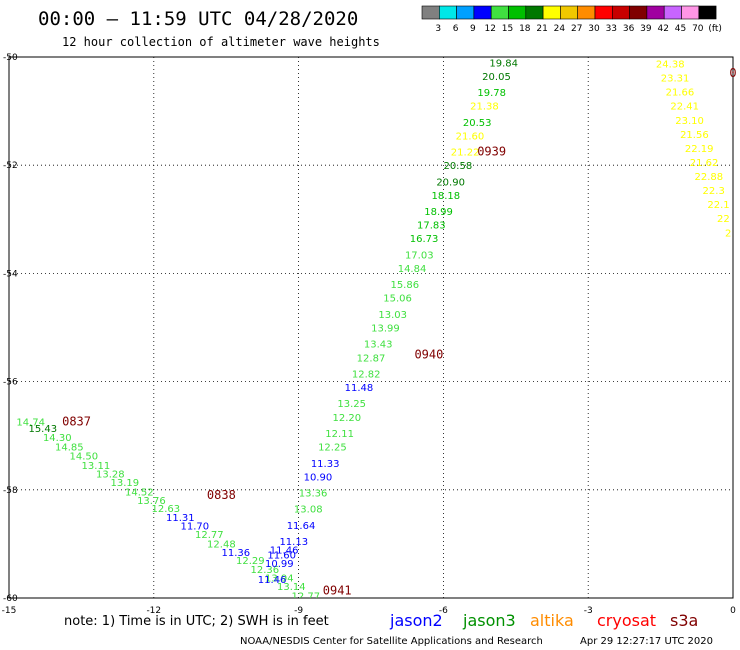 This screenshot has width=740, height=650. What do you see at coordinates (308, 510) in the screenshot?
I see `wave-height-label: 13.08` at bounding box center [308, 510].